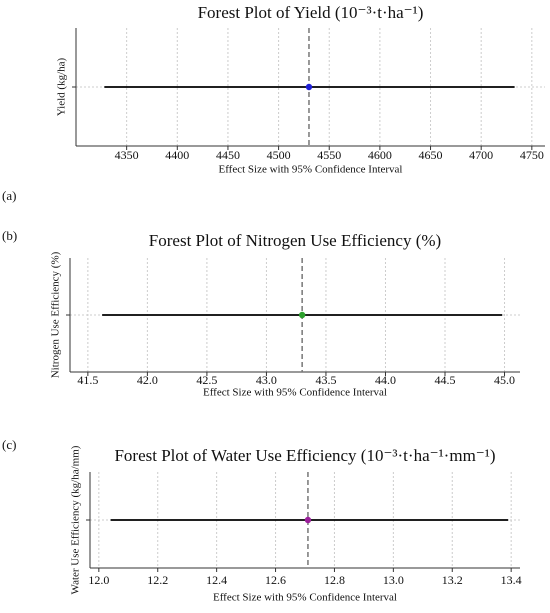  I want to click on x-tick-label: 4450, so click(228, 155).